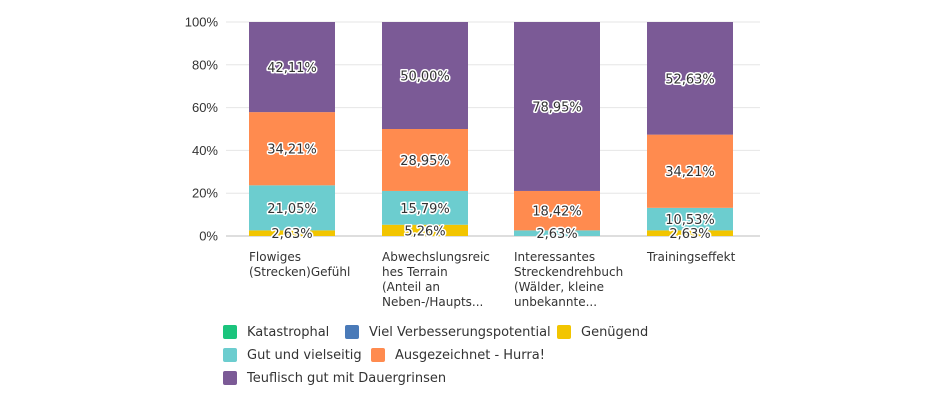 Image resolution: width=950 pixels, height=409 pixels. I want to click on category-label: Flowiges, so click(275, 257).